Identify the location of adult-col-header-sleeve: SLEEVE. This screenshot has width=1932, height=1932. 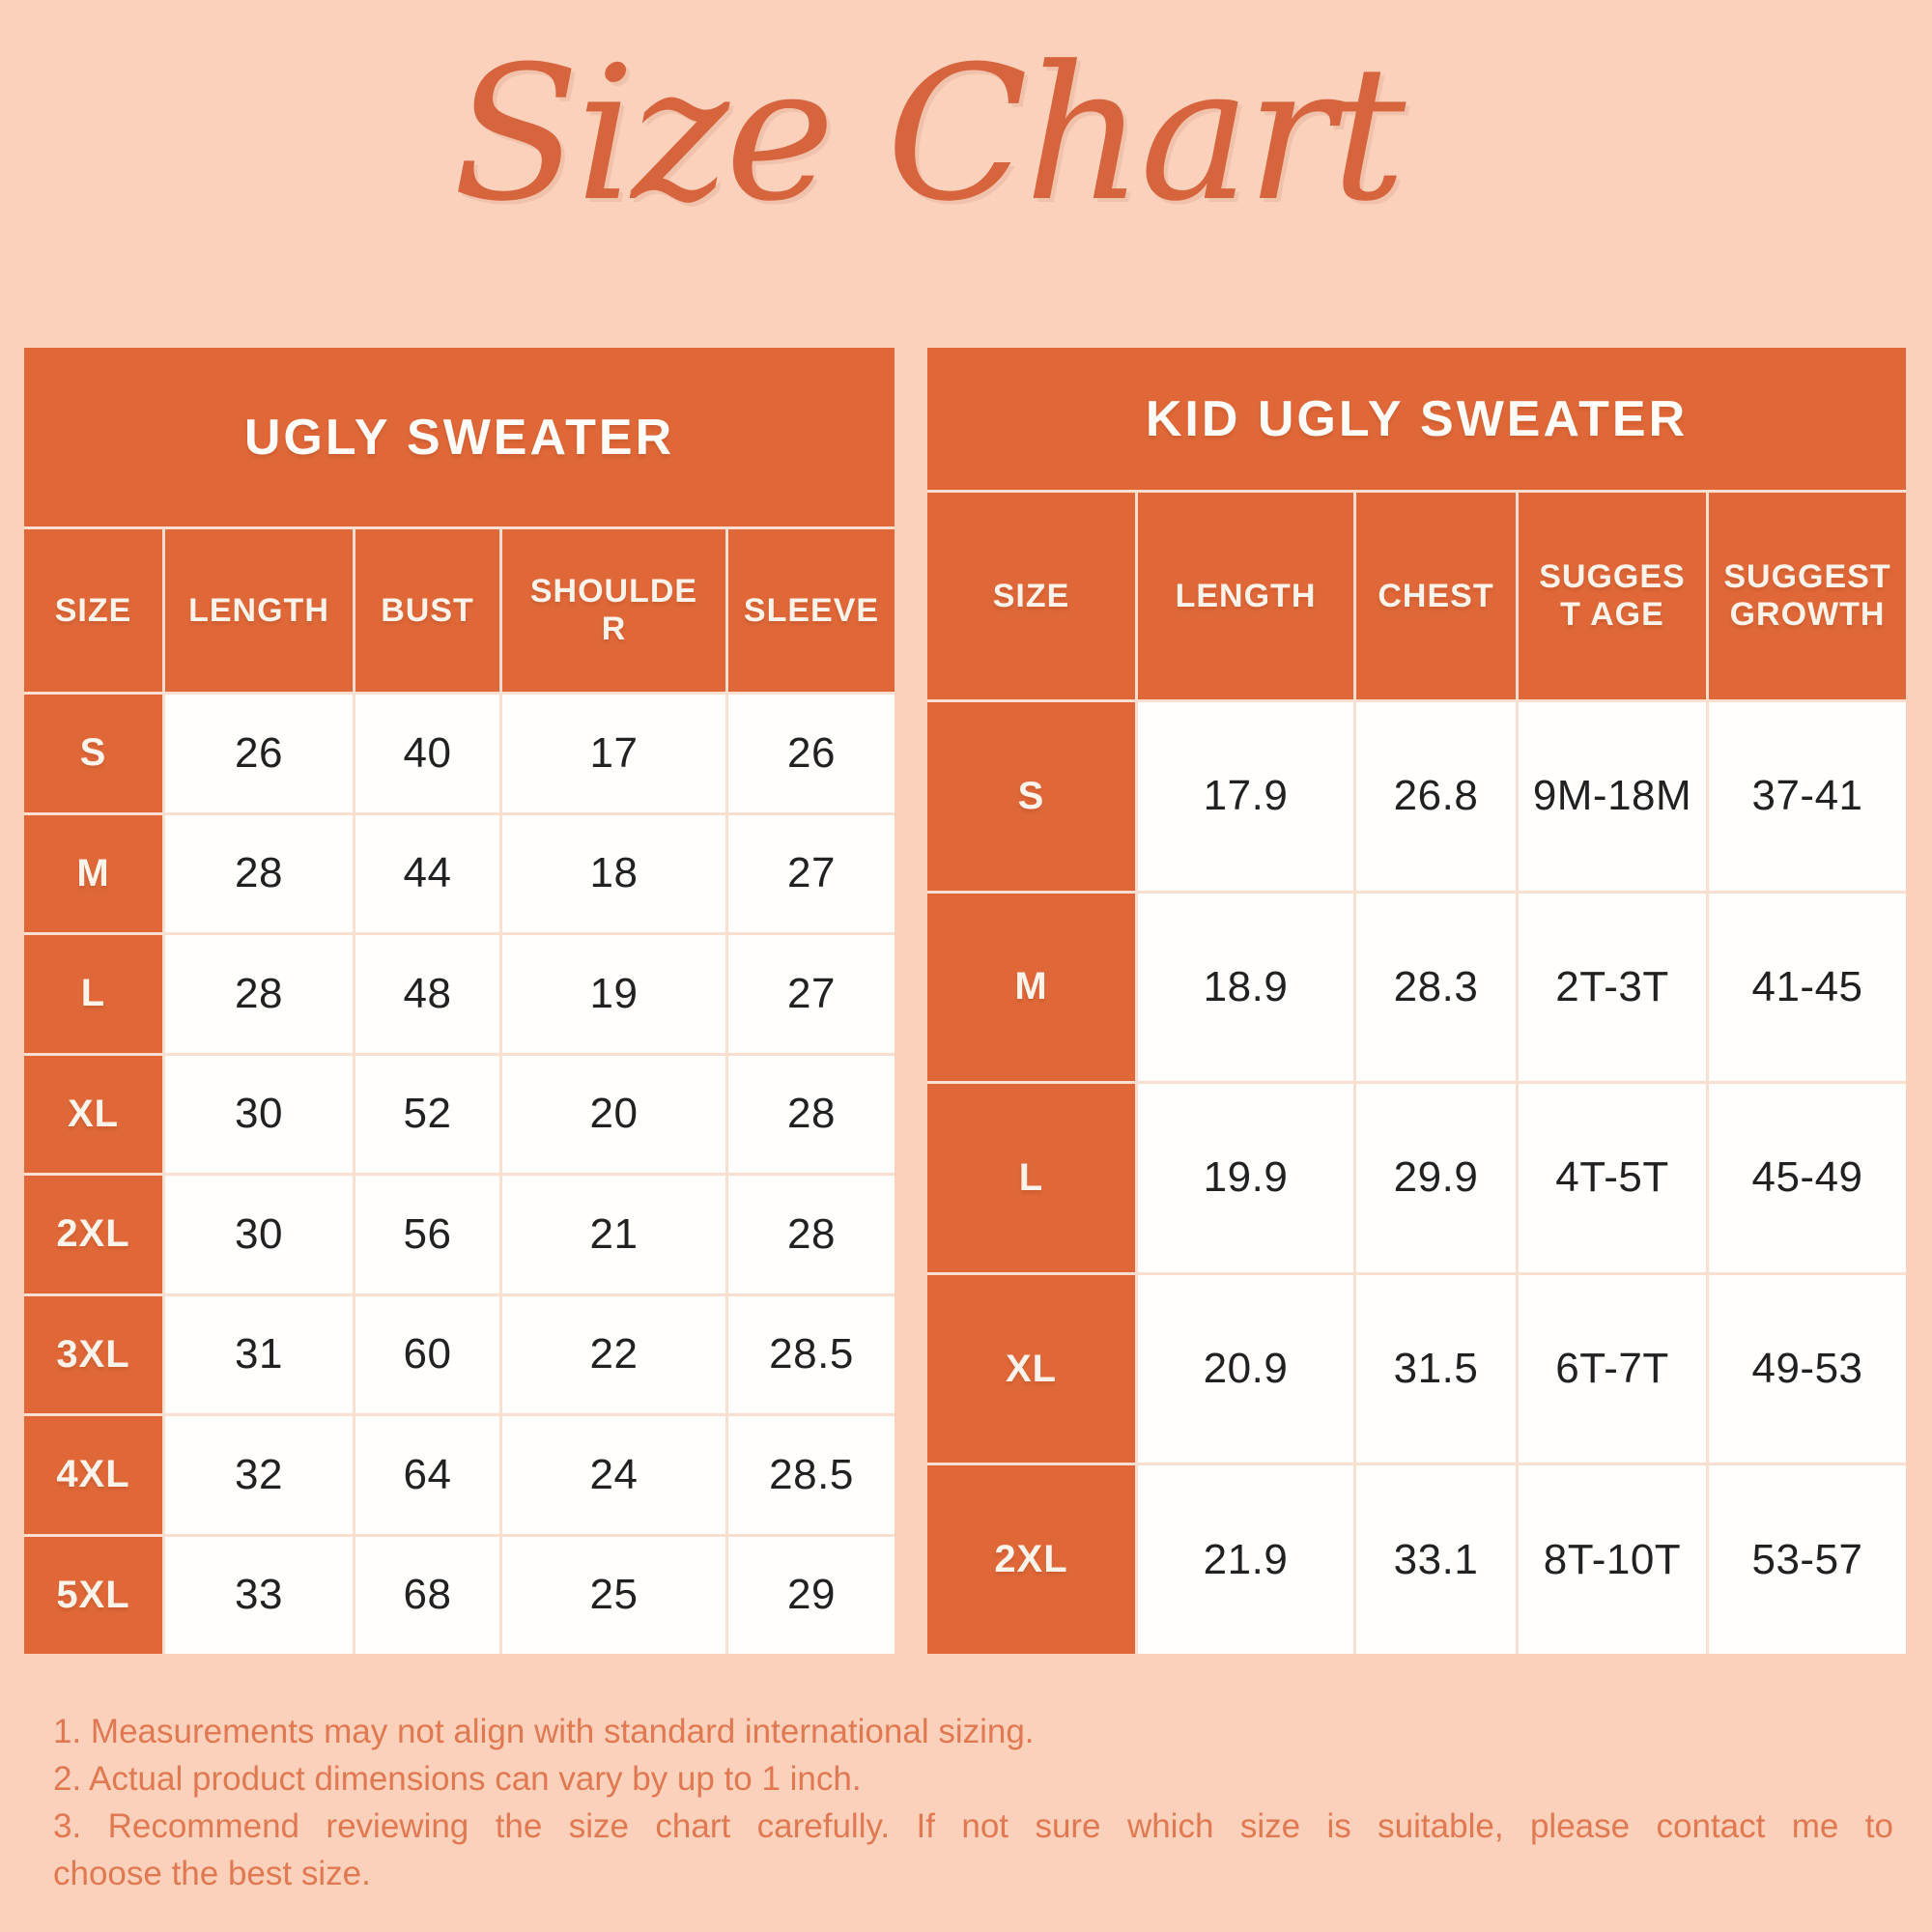
(811, 610).